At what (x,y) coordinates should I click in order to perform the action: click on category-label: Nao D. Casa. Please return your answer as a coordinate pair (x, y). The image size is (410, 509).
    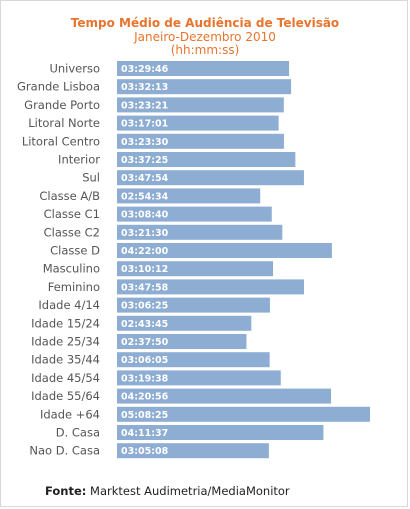
    Looking at the image, I should click on (64, 451).